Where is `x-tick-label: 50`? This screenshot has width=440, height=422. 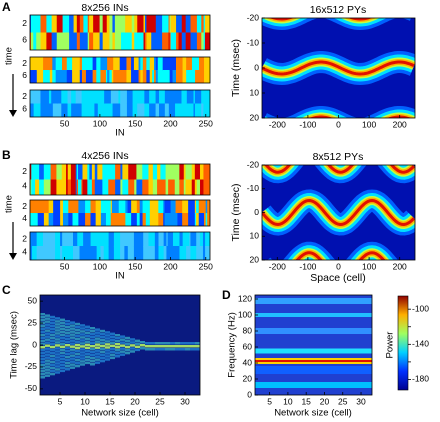
x-tick-label: 50 is located at coordinates (65, 266).